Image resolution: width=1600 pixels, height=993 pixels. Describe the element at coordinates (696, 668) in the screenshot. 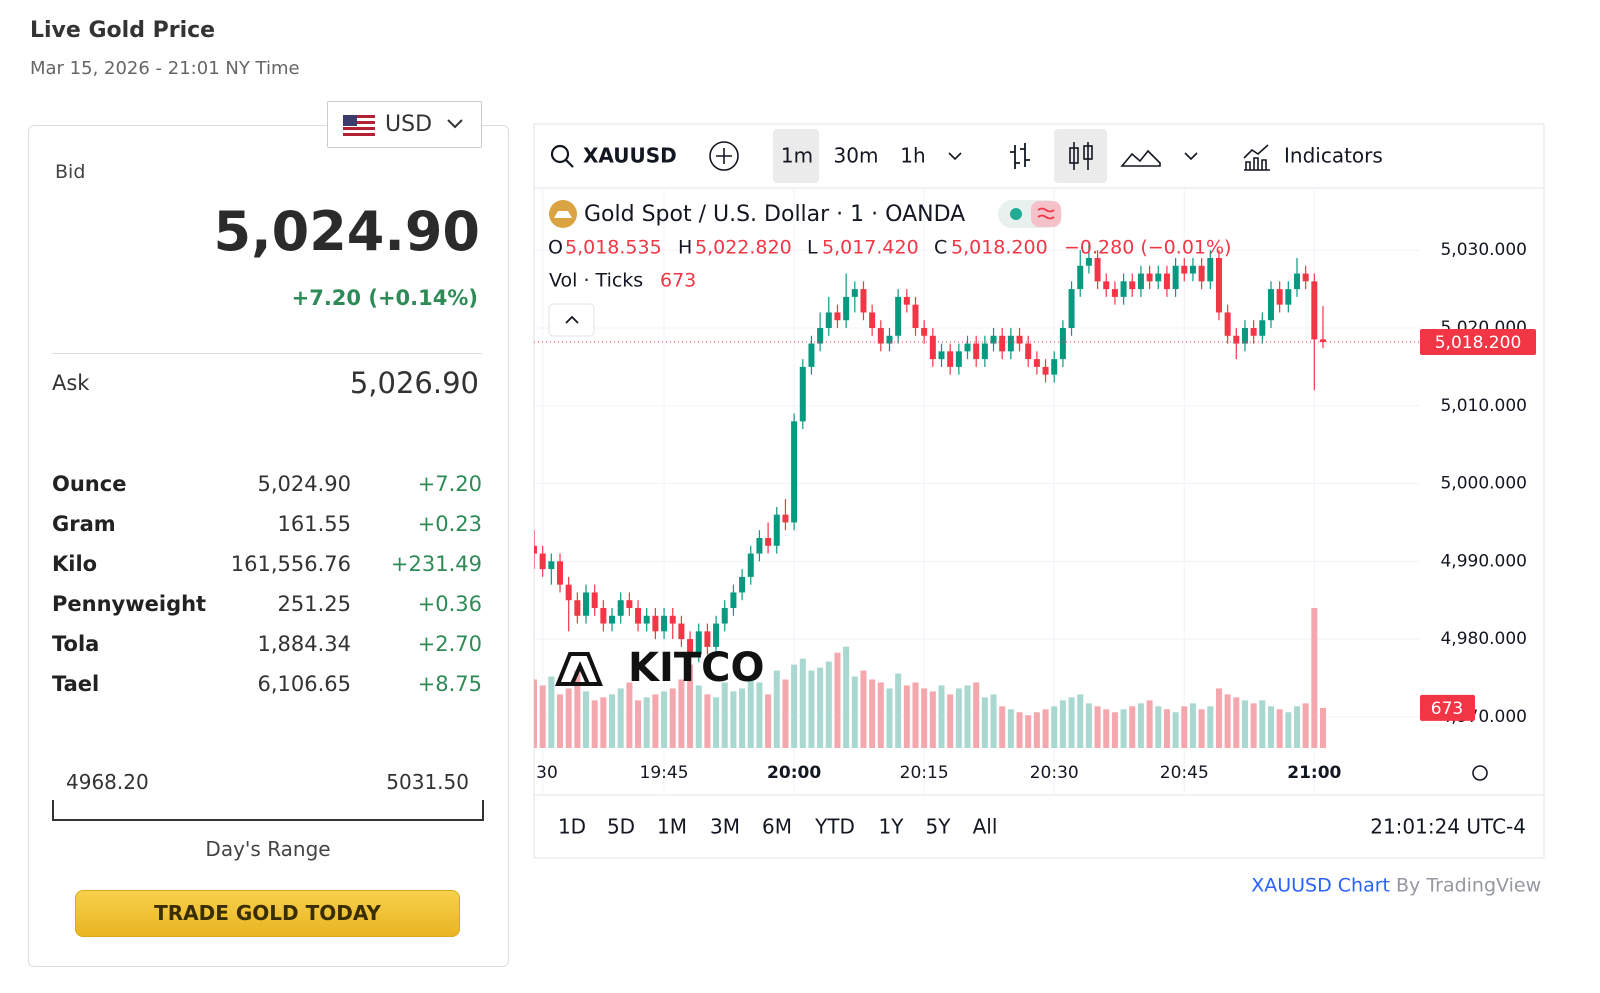

I see `watermark: KITCO` at that location.